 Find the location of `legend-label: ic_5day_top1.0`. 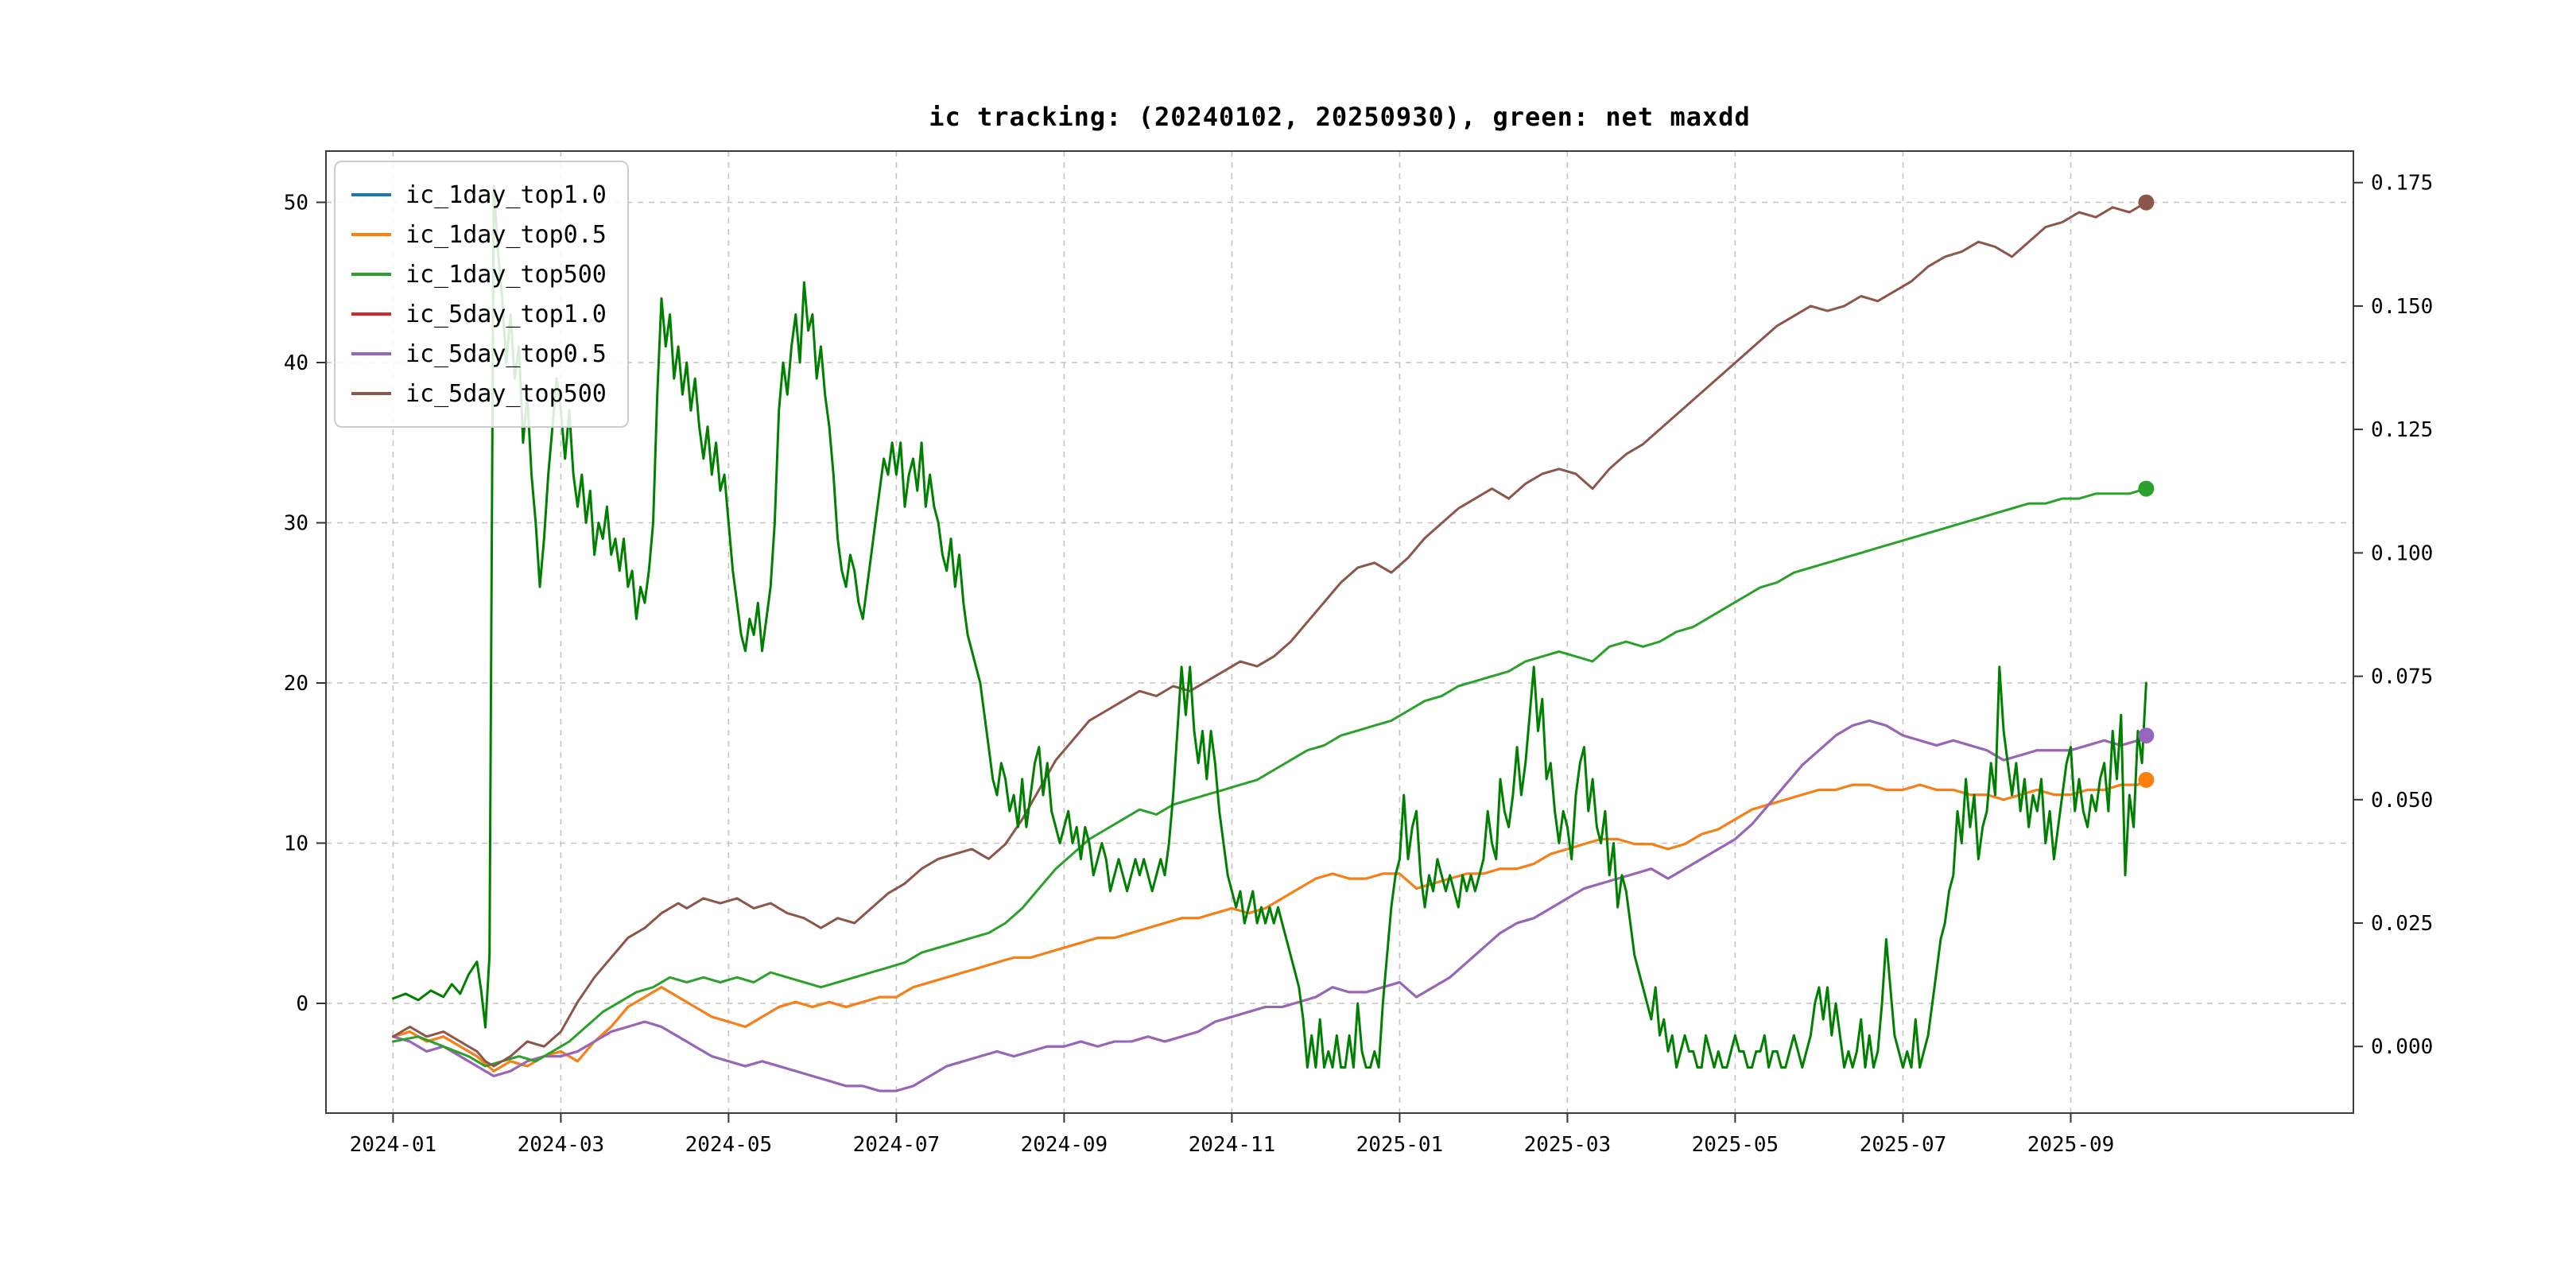

legend-label: ic_5day_top1.0 is located at coordinates (506, 314).